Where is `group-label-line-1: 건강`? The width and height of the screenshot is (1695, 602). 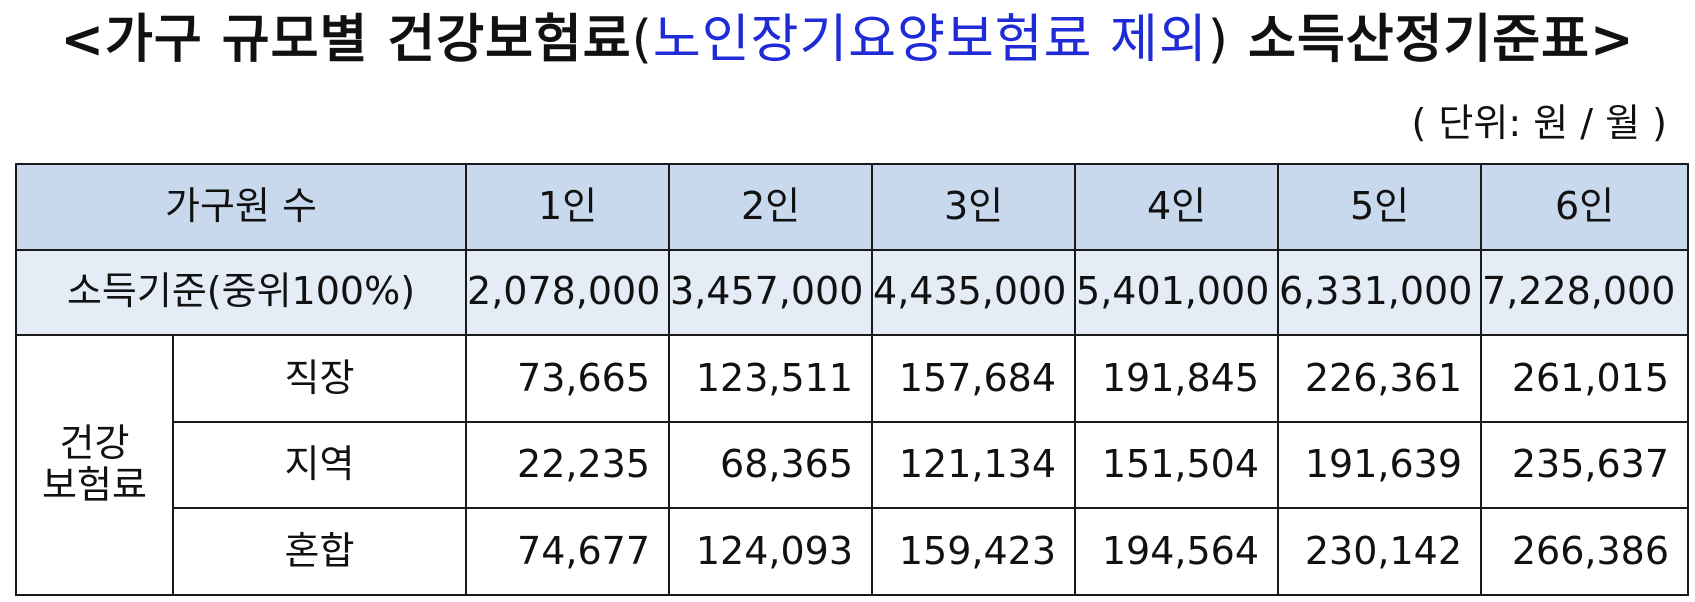 group-label-line-1: 건강 is located at coordinates (94, 443).